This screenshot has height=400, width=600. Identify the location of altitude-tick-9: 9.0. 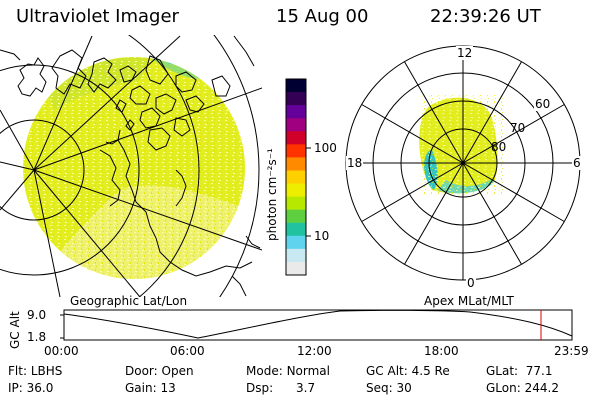
(37, 315).